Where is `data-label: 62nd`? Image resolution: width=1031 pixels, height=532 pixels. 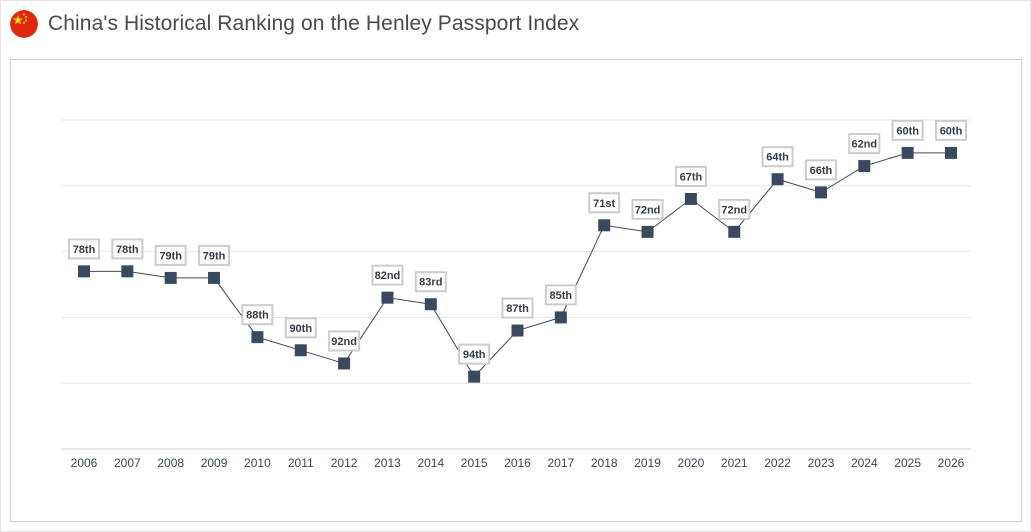 data-label: 62nd is located at coordinates (864, 145).